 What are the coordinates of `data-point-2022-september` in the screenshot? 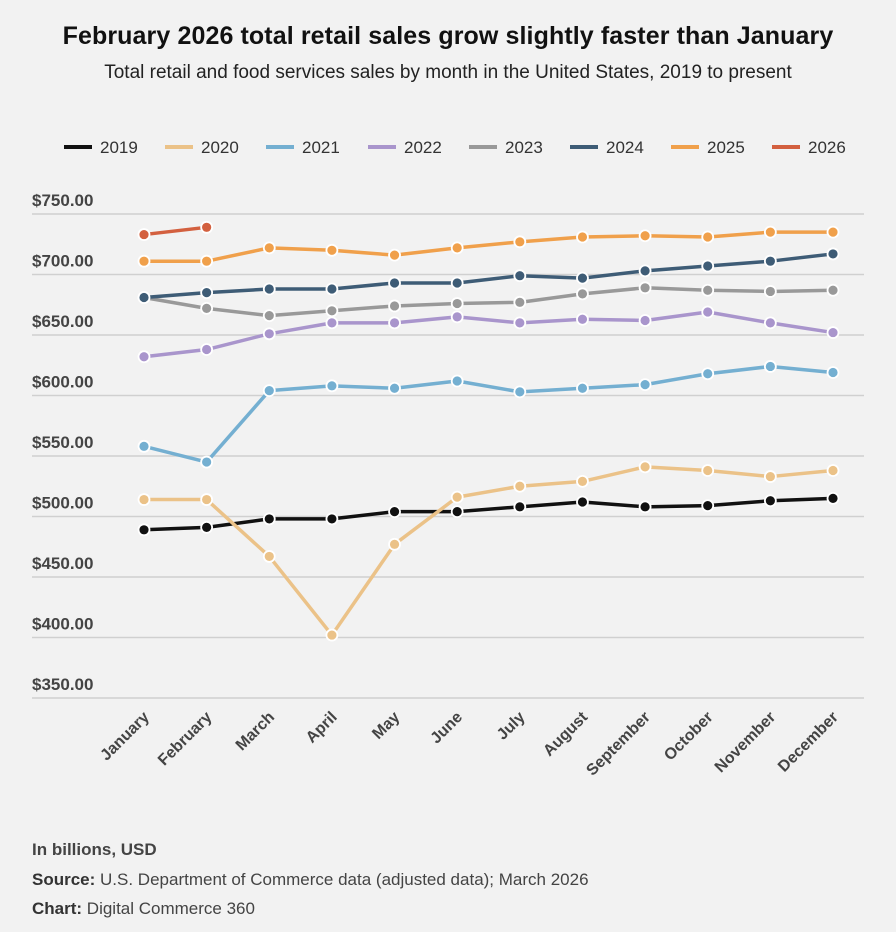 It's located at (645, 320).